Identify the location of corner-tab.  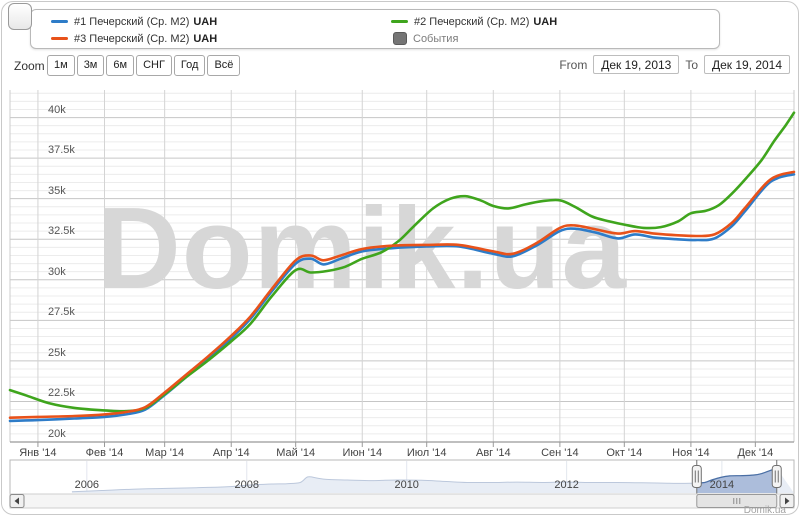
(20, 16).